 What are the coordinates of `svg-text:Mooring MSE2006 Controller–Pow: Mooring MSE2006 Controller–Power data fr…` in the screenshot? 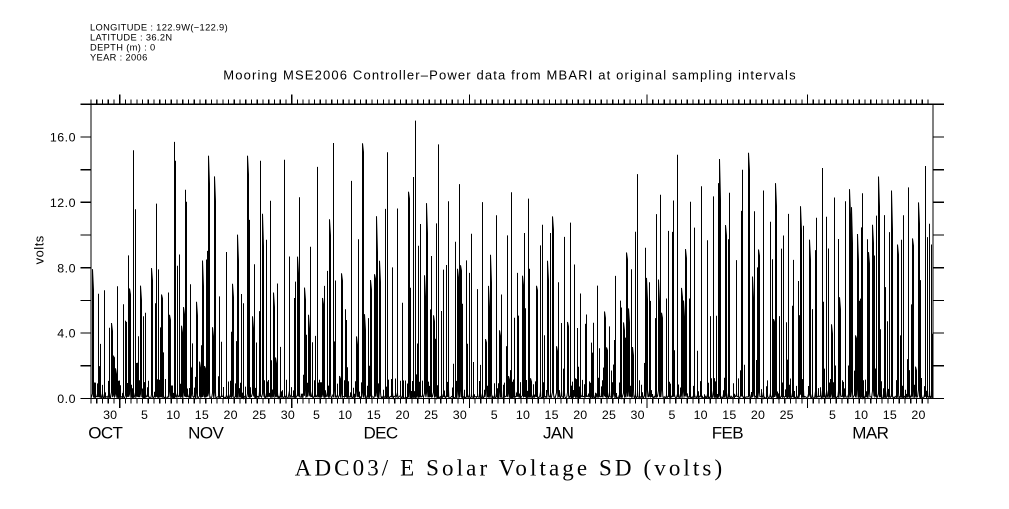 It's located at (510, 74).